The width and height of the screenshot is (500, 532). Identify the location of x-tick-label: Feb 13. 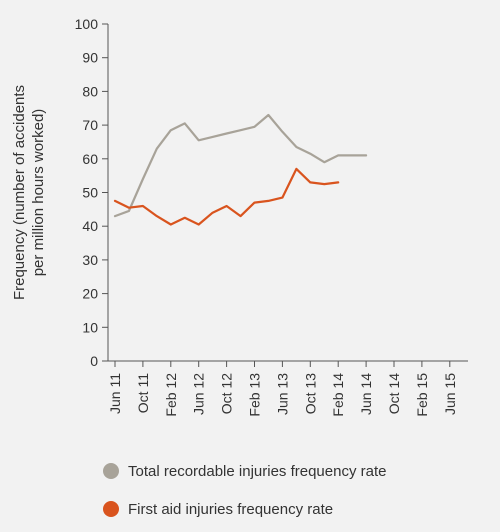
(255, 395).